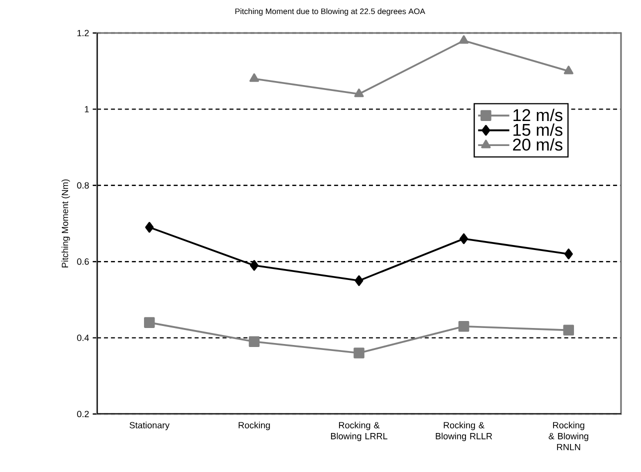  Describe the element at coordinates (83, 414) in the screenshot. I see `y-tick-label: 0.2` at that location.